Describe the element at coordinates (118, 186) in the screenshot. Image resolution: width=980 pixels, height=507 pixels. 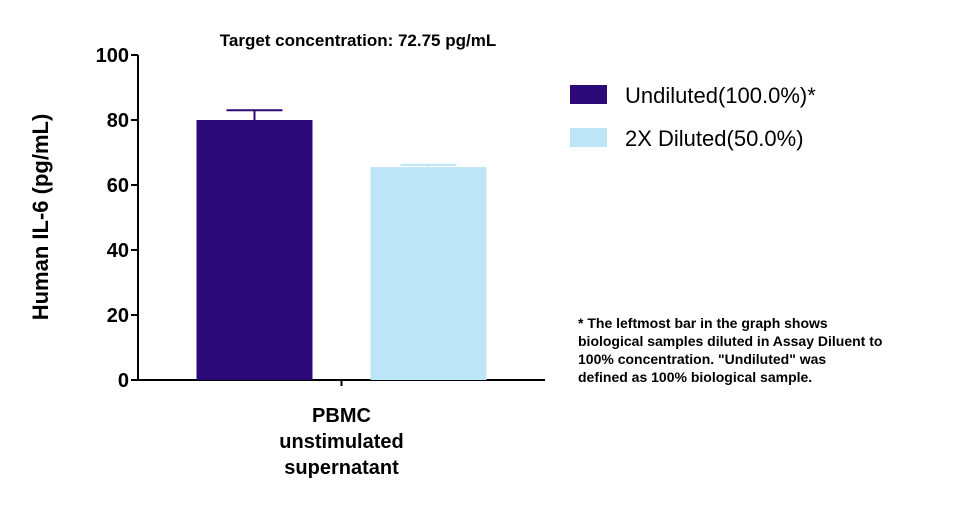
I see `y-tick-label: 60` at that location.